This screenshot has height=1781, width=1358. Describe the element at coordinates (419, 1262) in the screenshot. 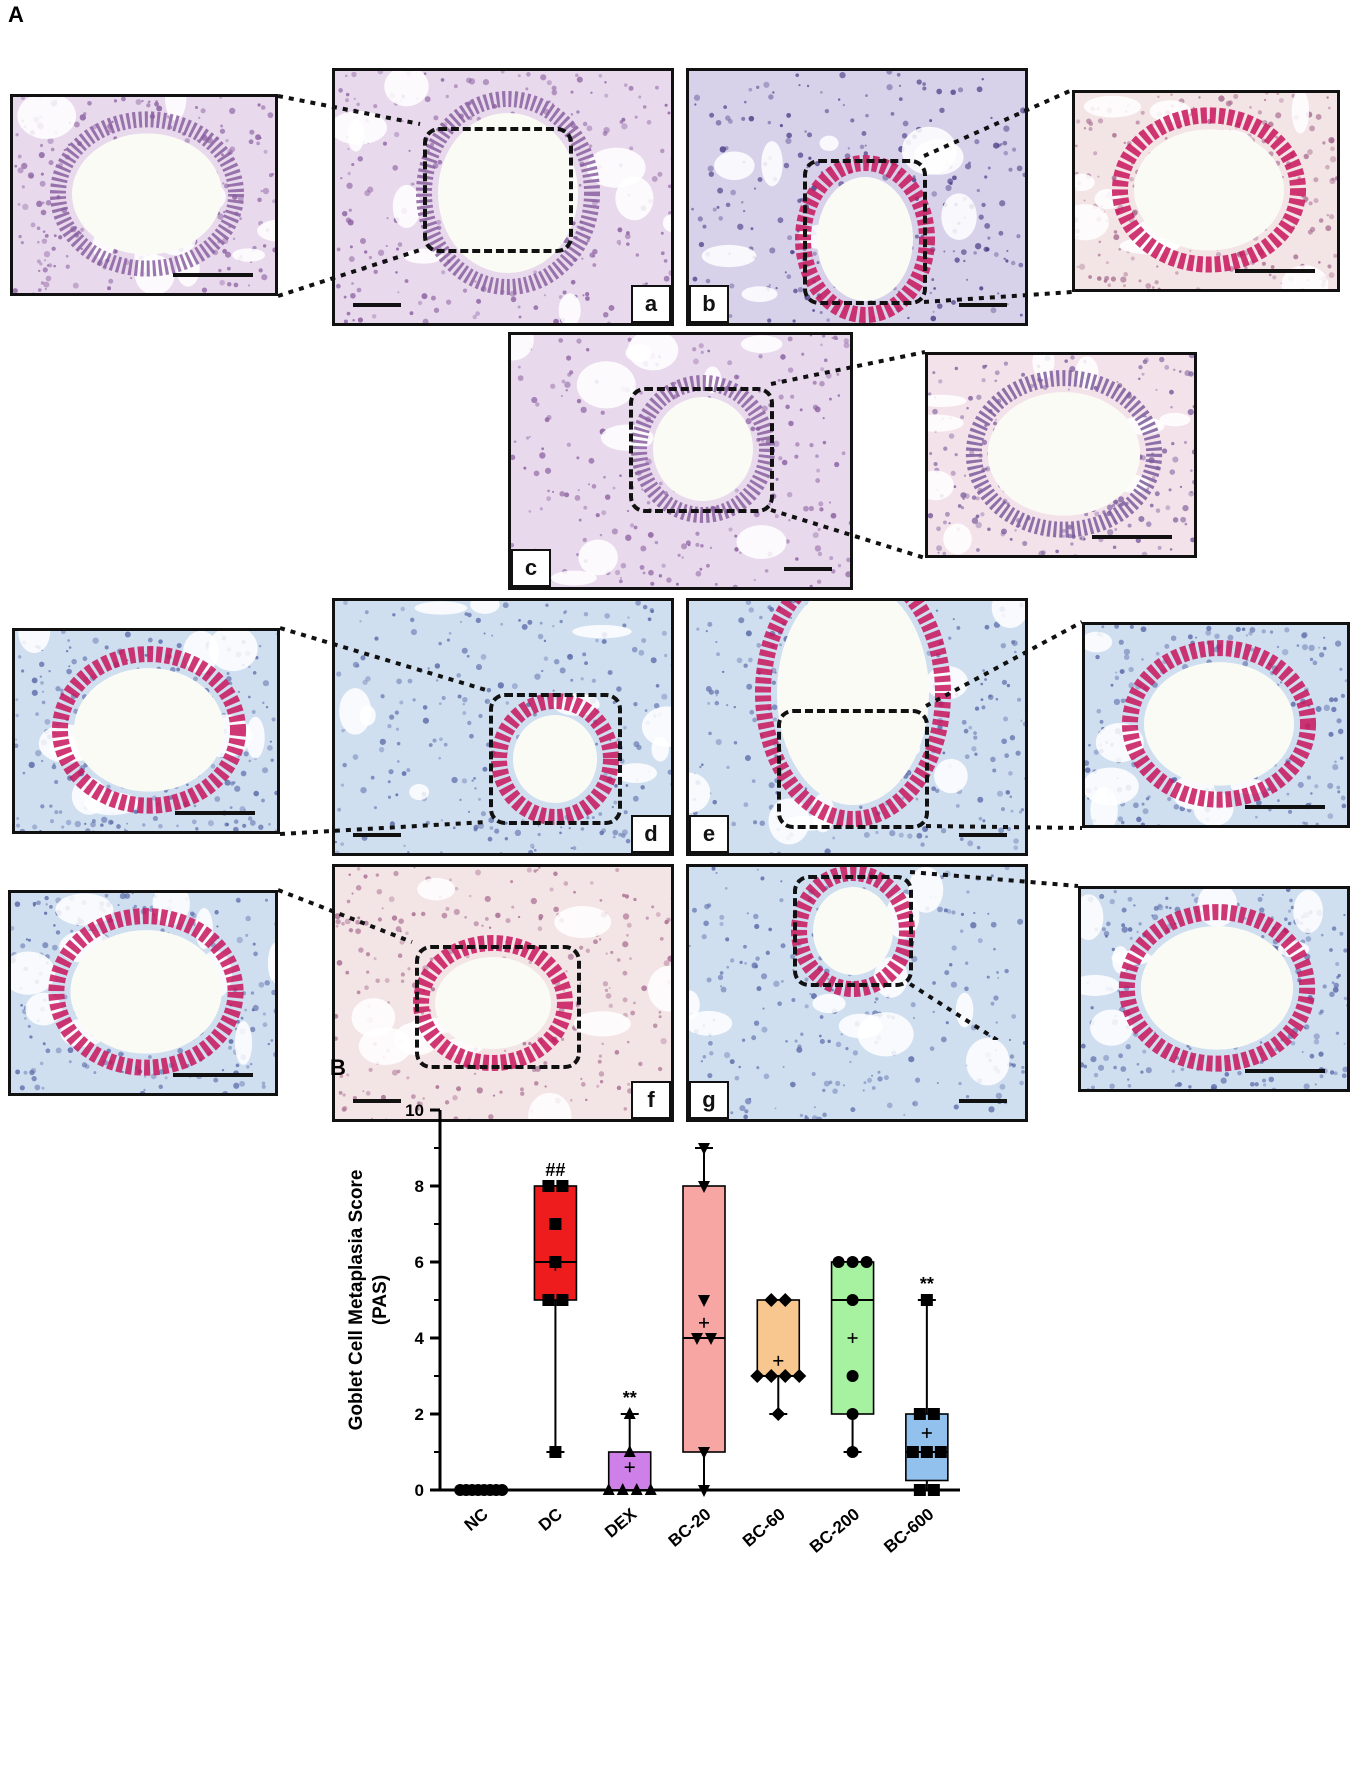

I see `y-tick-label: 6` at that location.